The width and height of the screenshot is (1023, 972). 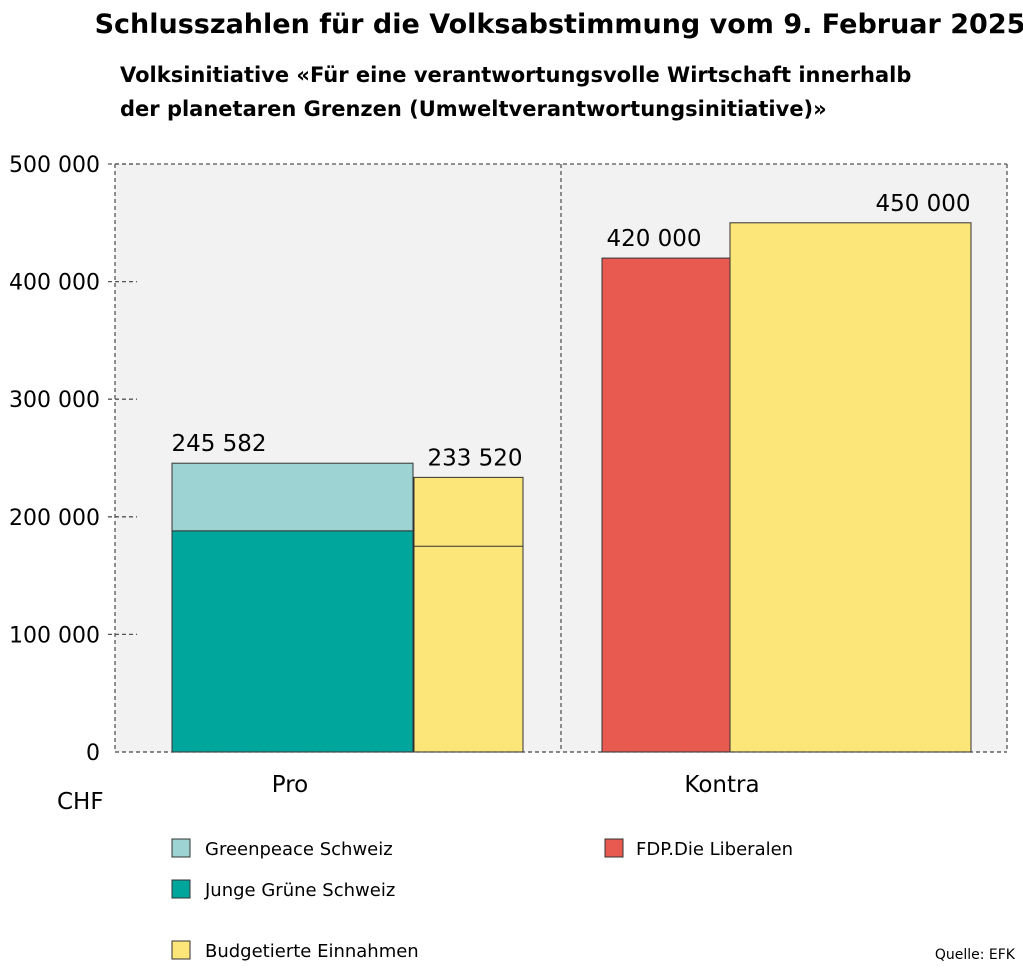 What do you see at coordinates (54, 283) in the screenshot?
I see `y-tick-label: 400 000` at bounding box center [54, 283].